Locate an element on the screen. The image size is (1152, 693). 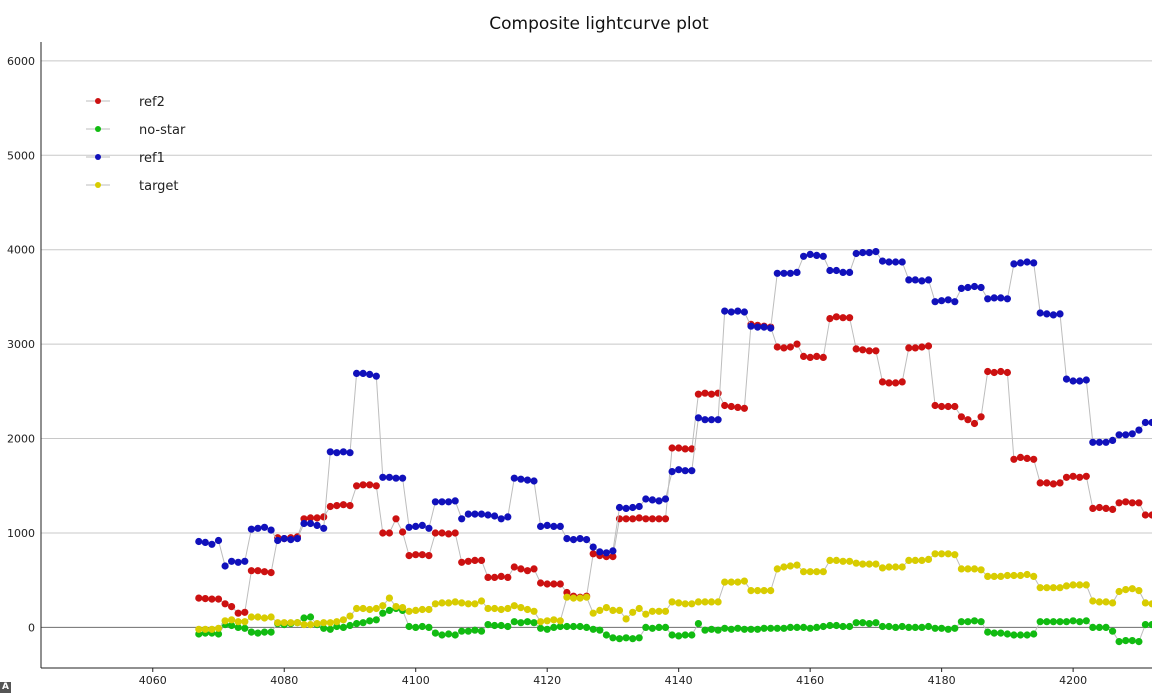
legend-label-no-star: no-star is located at coordinates (162, 130).